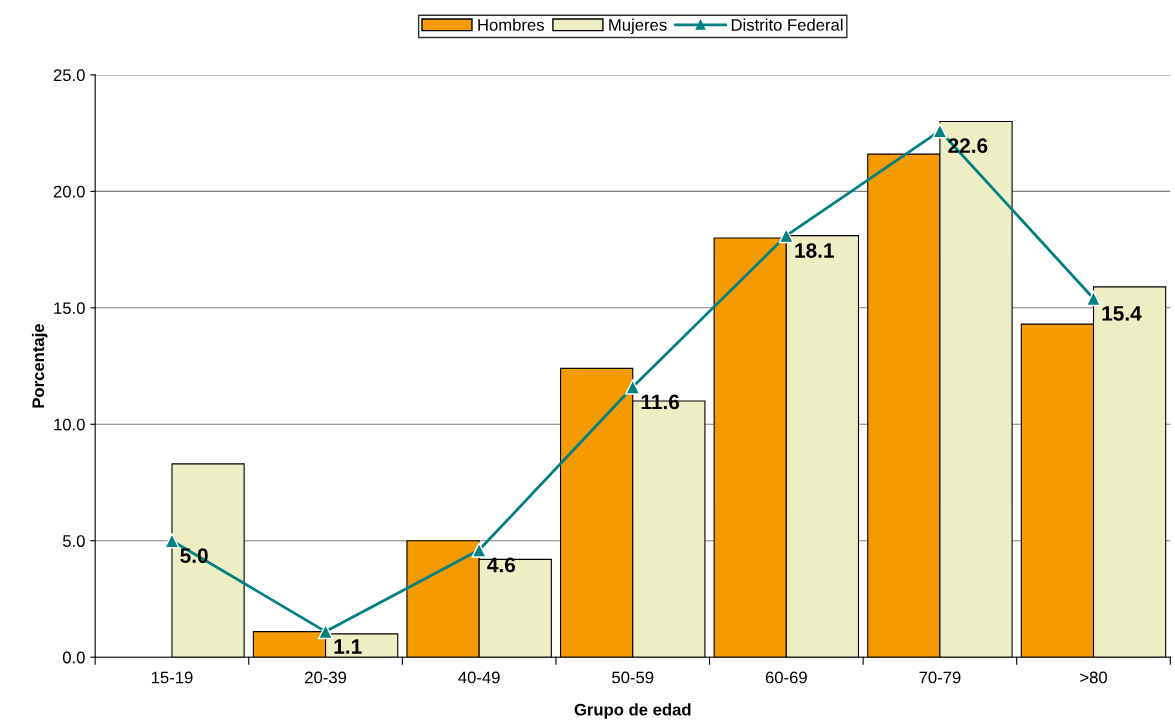 The image size is (1175, 727). What do you see at coordinates (479, 677) in the screenshot?
I see `x-tick-label: 40-49` at bounding box center [479, 677].